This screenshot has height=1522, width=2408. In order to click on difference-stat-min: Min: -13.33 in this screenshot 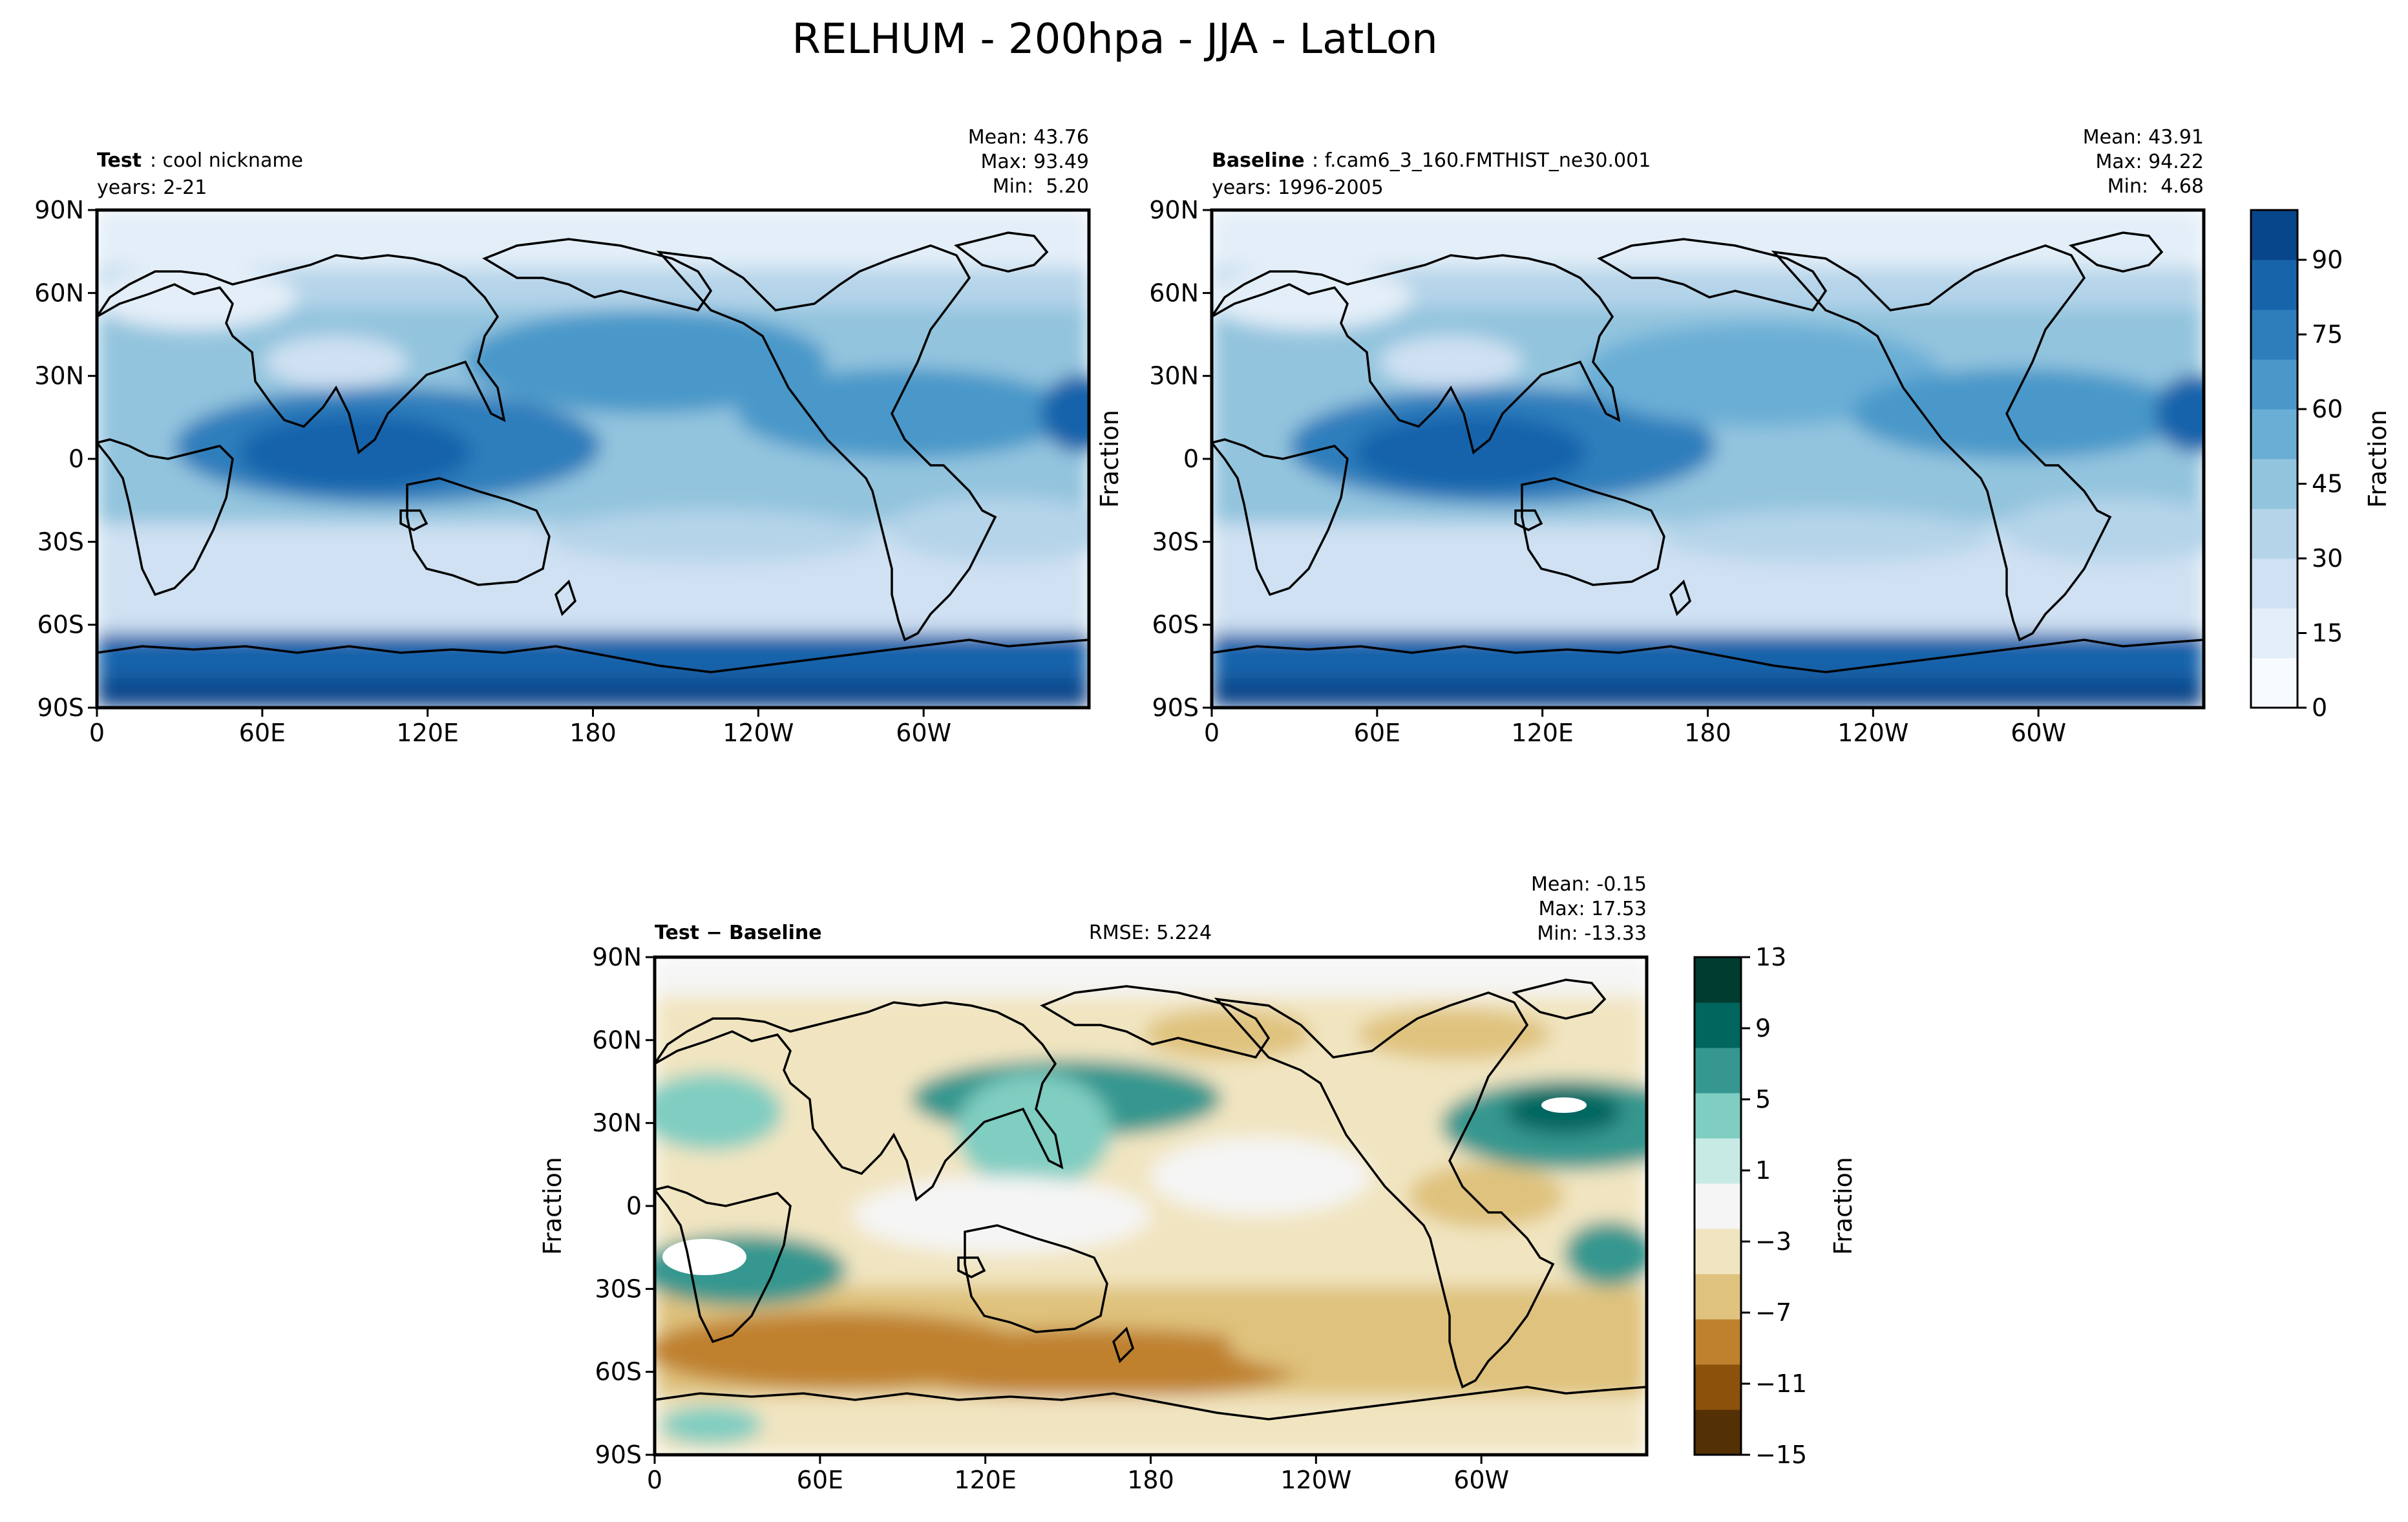, I will do `click(1592, 933)`.